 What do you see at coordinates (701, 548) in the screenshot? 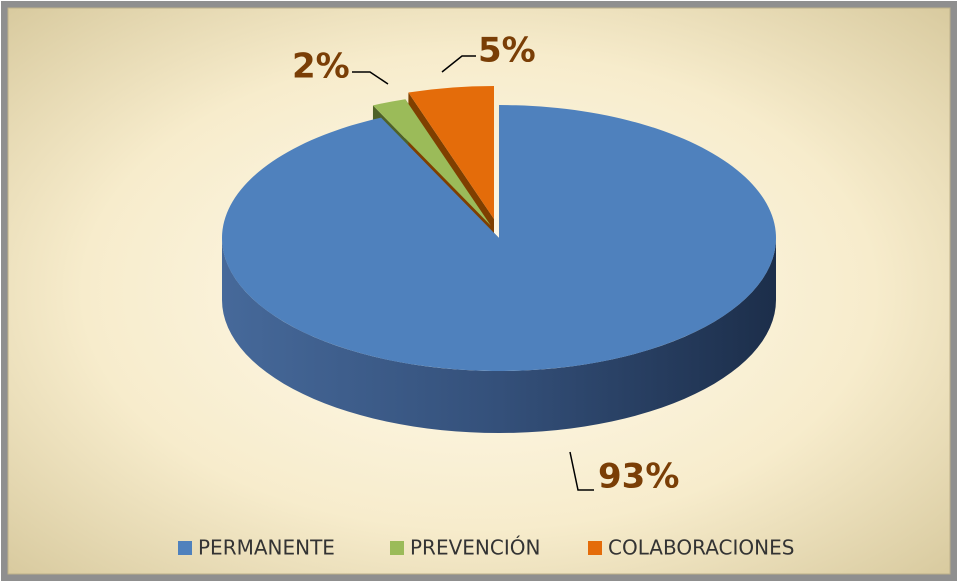
I see `legend-label: COLABORACIONES` at bounding box center [701, 548].